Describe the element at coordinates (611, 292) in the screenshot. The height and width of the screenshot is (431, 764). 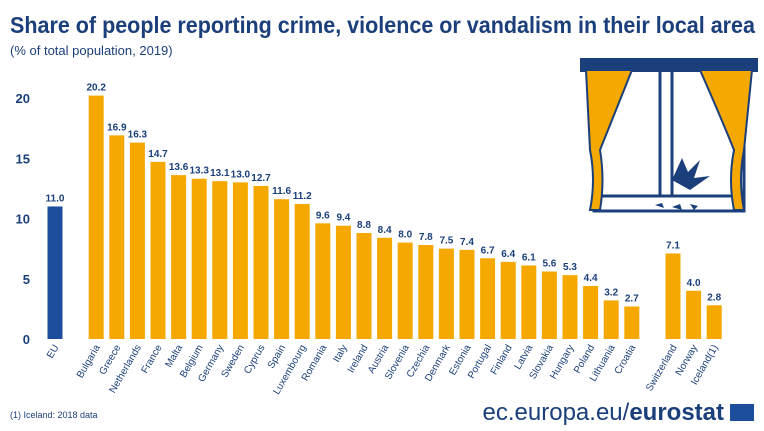
I see `value-label: 3.2` at that location.